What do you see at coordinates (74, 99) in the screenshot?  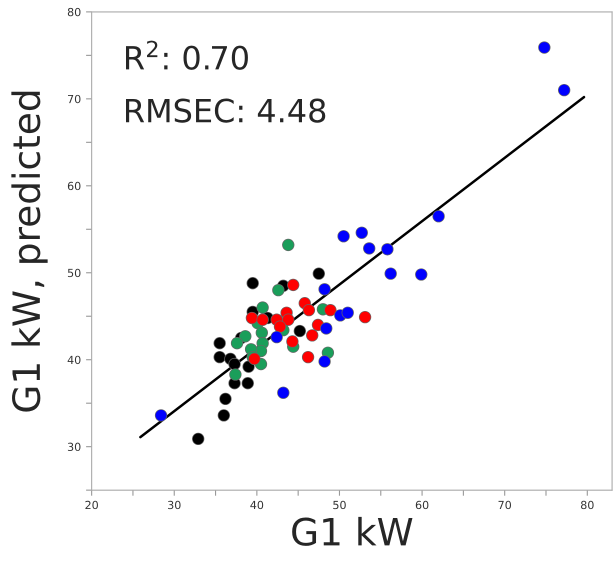 I see `y-tick-label: 70` at bounding box center [74, 99].